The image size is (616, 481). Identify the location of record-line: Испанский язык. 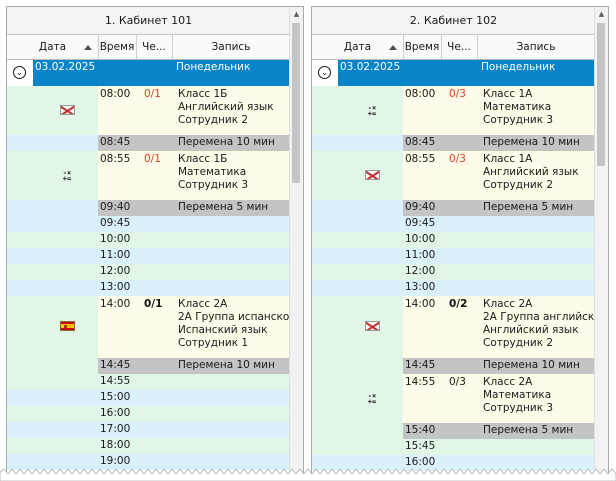
(223, 330).